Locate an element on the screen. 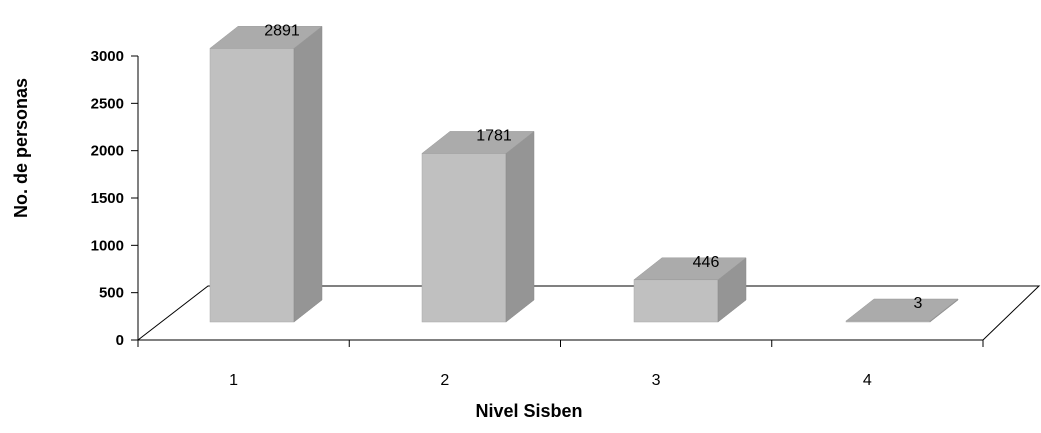 The height and width of the screenshot is (433, 1041). y-tick-label: 3000 is located at coordinates (107, 56).